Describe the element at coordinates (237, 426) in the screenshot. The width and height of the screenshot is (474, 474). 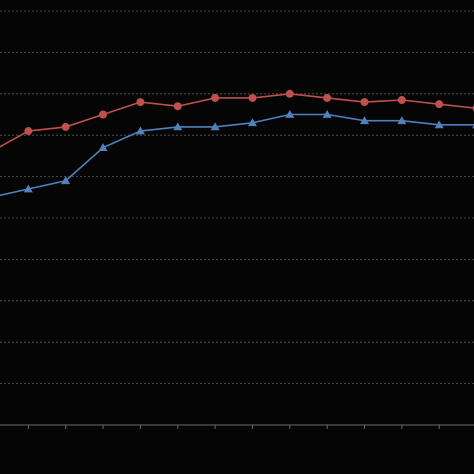
I see `x-axis` at that location.